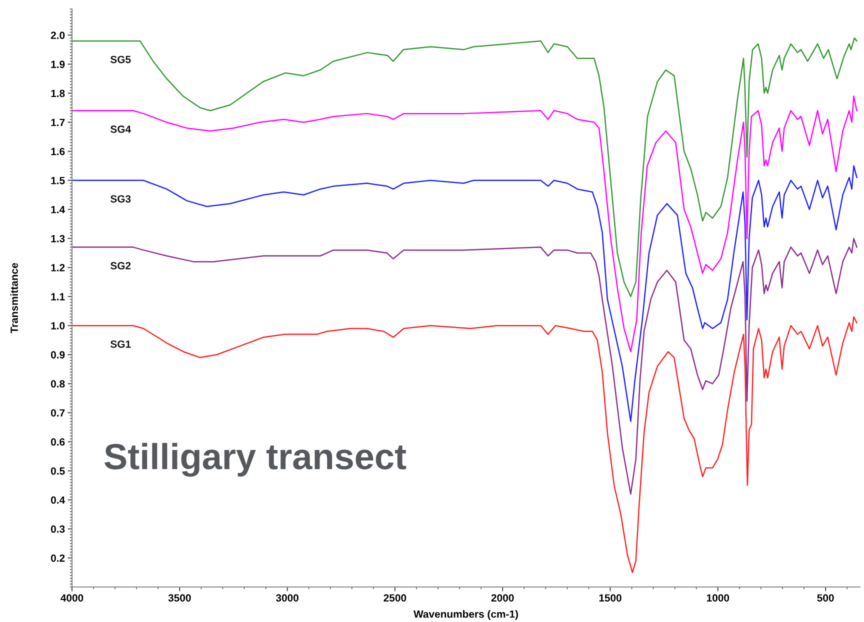 The width and height of the screenshot is (864, 622). I want to click on annotation: Stilligary transect, so click(255, 459).